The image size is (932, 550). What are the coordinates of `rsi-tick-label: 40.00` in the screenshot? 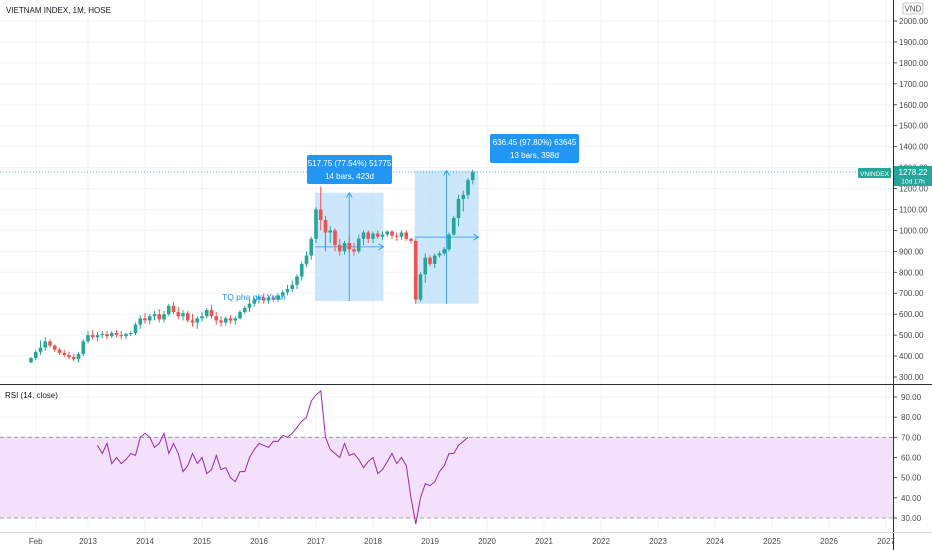 It's located at (911, 498).